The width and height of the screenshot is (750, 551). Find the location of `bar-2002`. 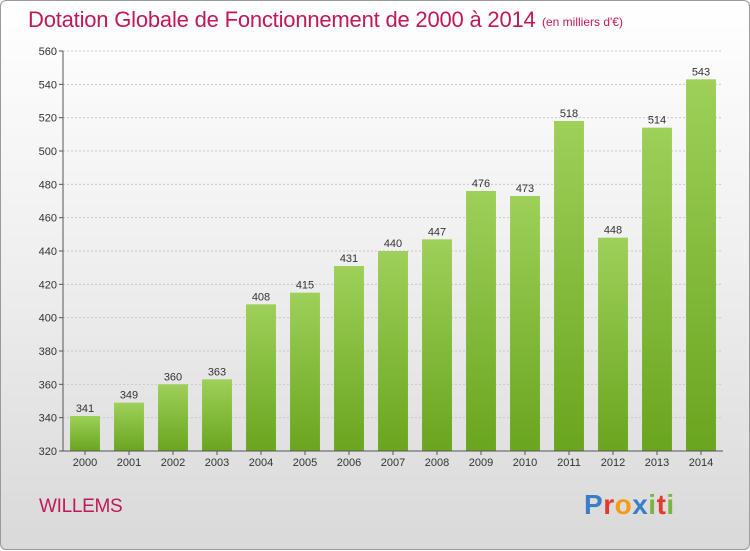

bar-2002 is located at coordinates (173, 417).